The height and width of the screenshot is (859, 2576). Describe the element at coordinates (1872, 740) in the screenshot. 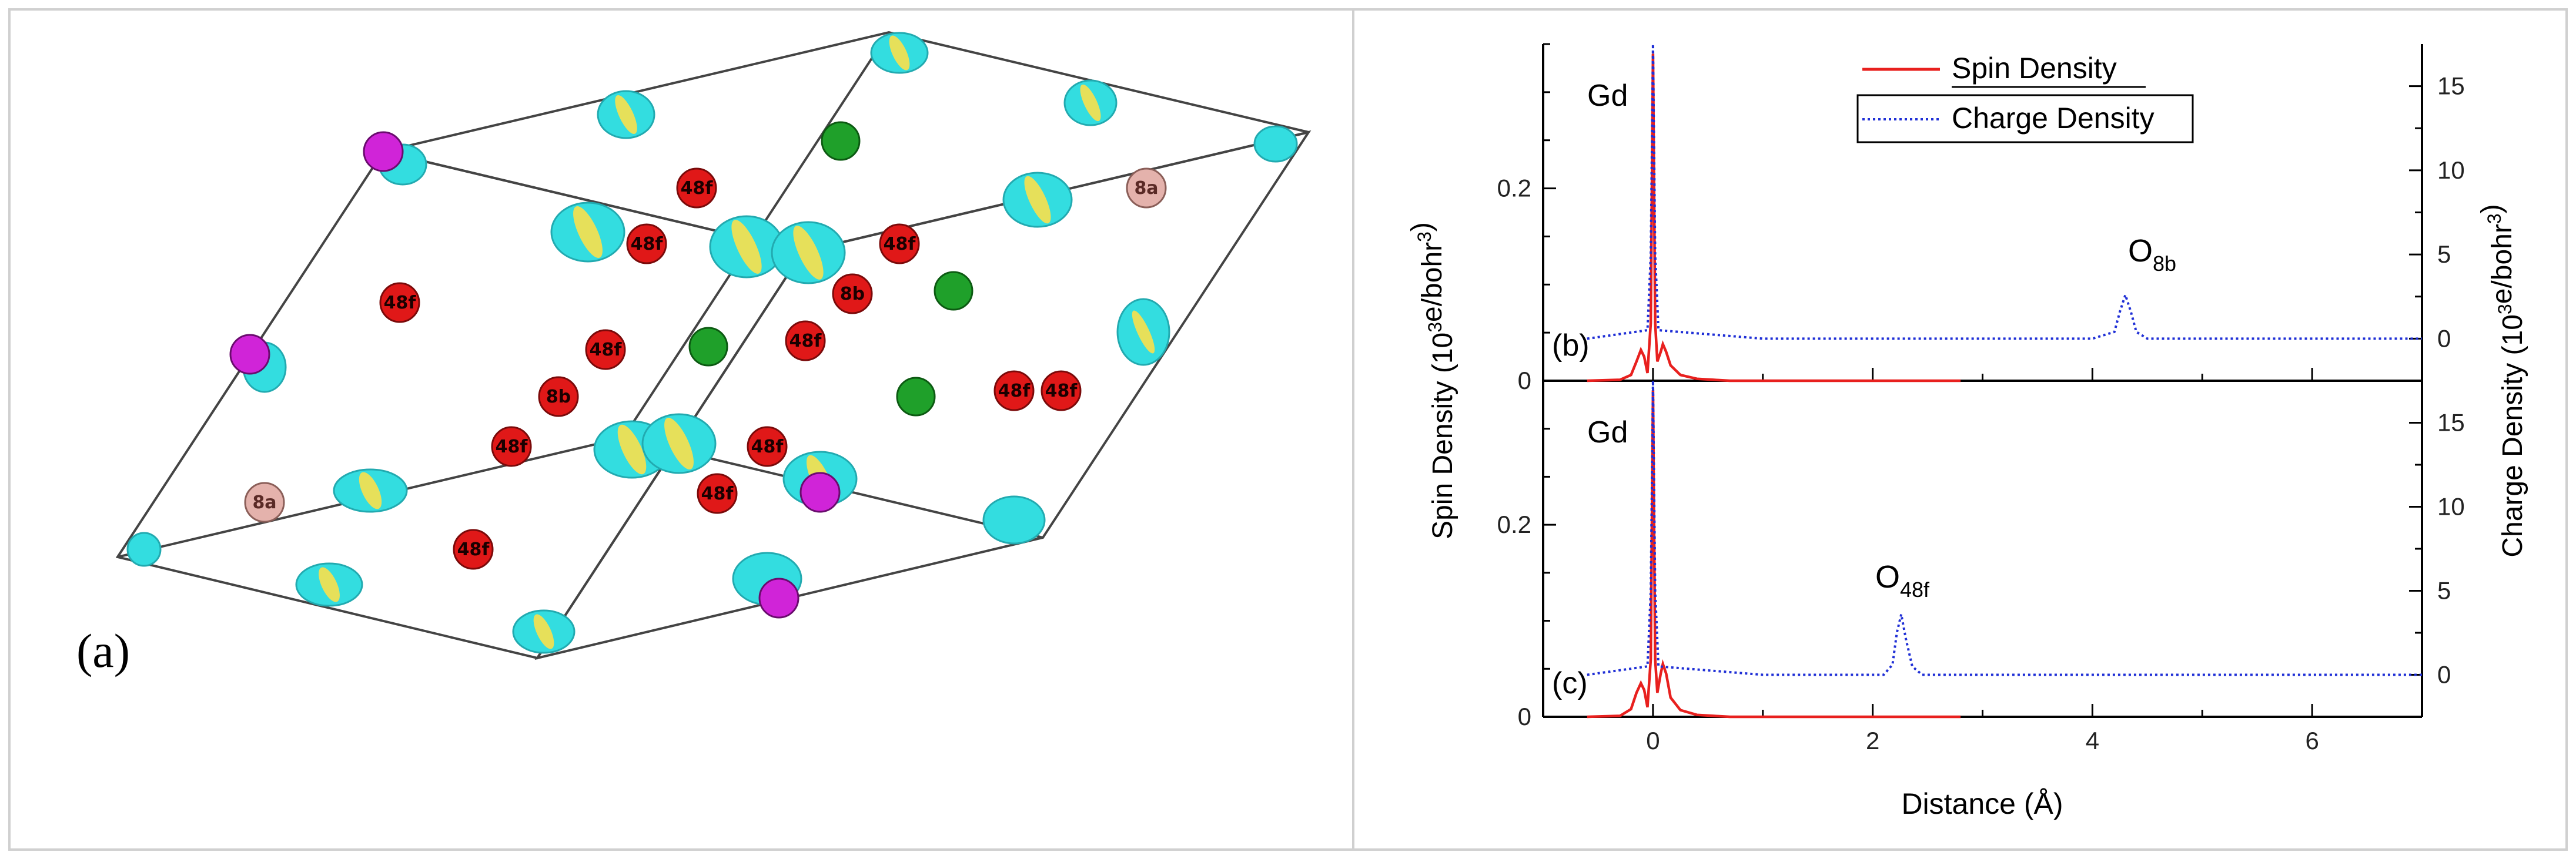

I see `x-tick-label: 2` at that location.